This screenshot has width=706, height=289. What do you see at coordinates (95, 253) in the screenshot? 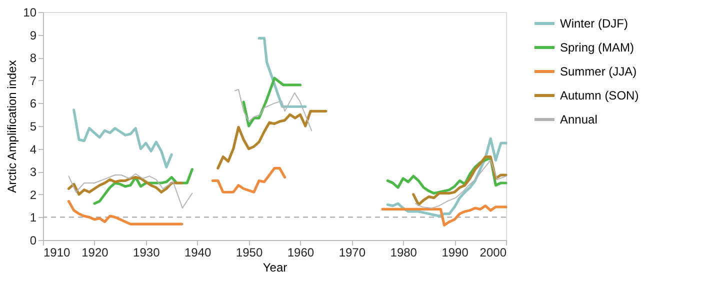
I see `x-tick-label: 1920` at bounding box center [95, 253].